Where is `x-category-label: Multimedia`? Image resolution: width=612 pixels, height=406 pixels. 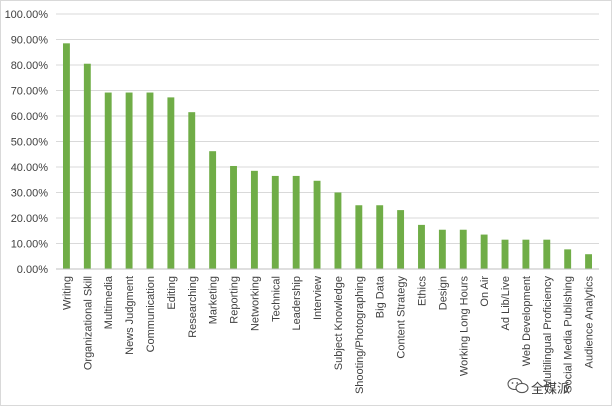
x-category-label: Multimedia is located at coordinates (109, 302).